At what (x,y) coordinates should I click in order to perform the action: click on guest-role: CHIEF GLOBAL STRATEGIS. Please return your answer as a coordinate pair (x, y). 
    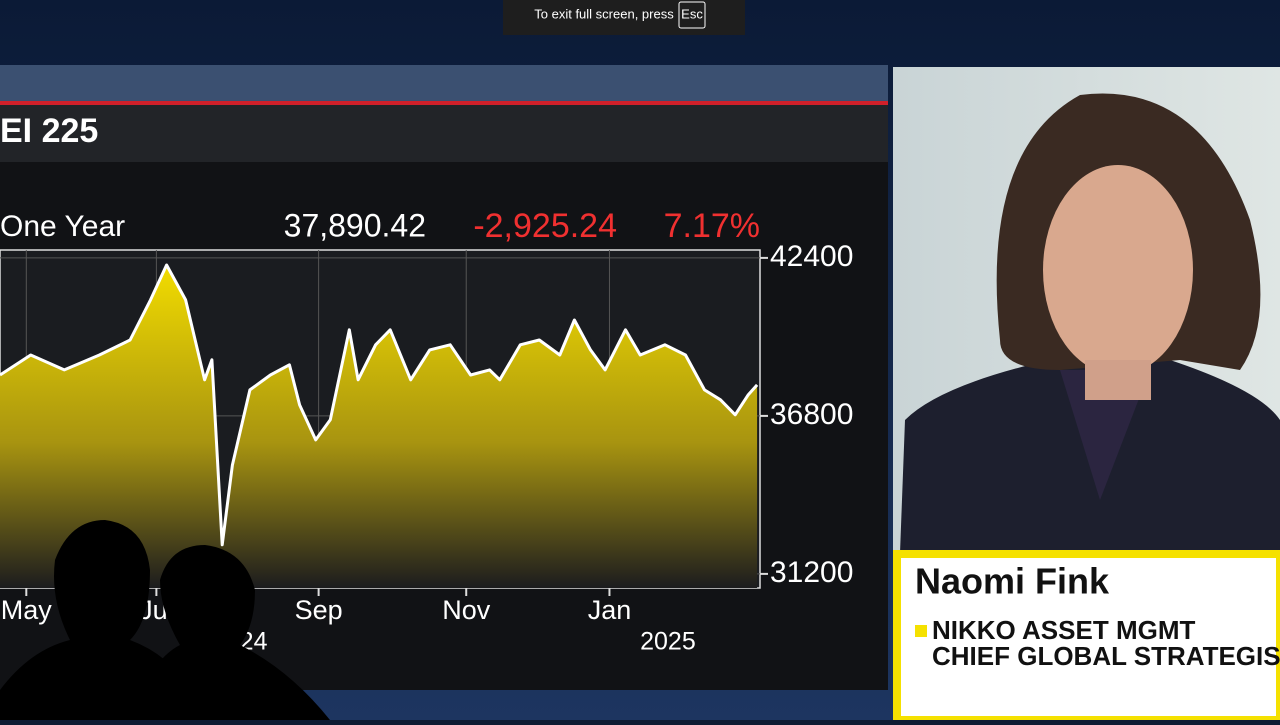
    Looking at the image, I should click on (1106, 656).